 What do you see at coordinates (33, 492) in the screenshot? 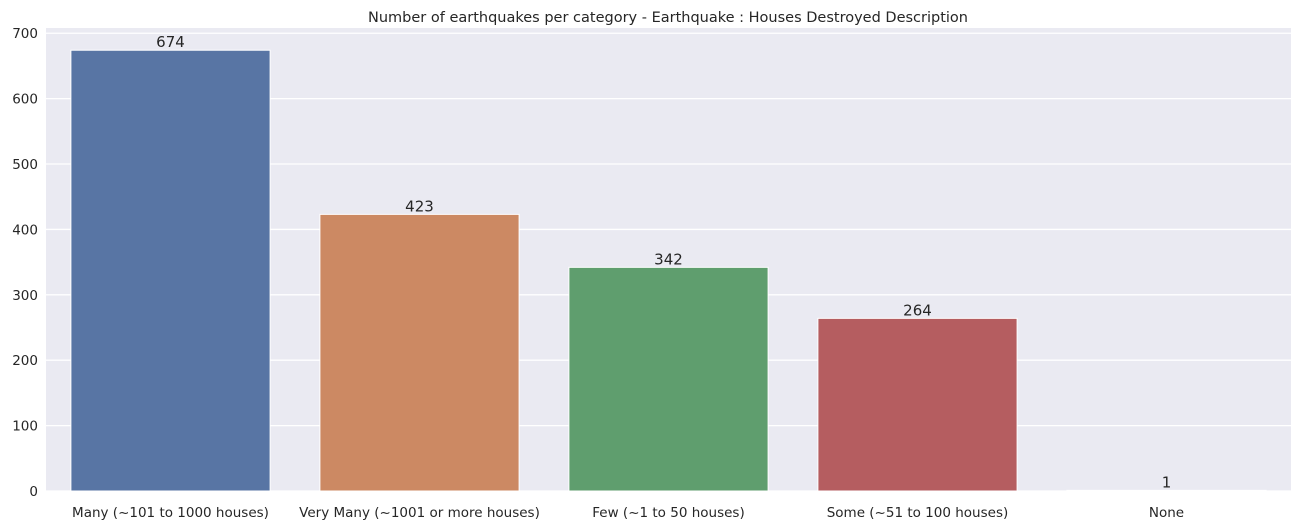
I see `y-tick-label: 0` at bounding box center [33, 492].